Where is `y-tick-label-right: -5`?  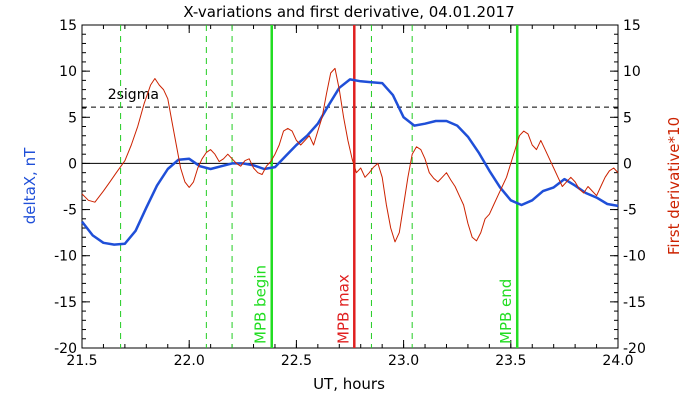
y-tick-label-right: -5 is located at coordinates (630, 211).